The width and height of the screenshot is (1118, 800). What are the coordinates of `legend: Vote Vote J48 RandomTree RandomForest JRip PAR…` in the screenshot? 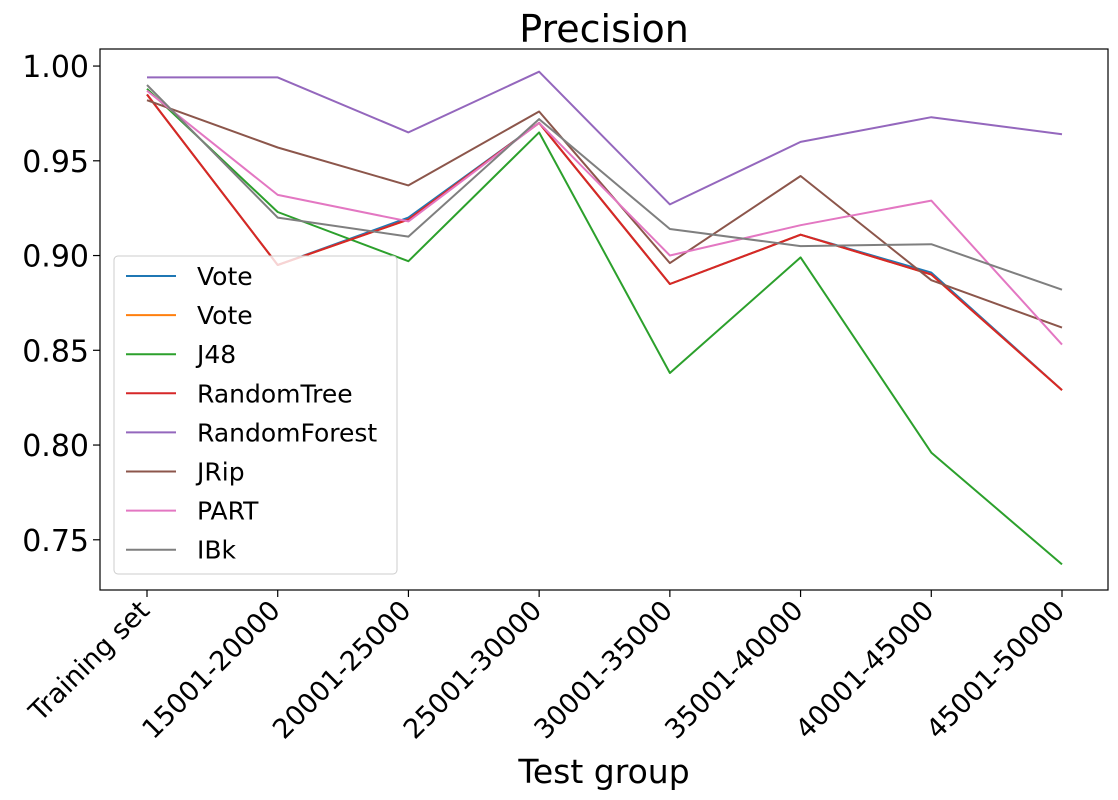 It's located at (255, 415).